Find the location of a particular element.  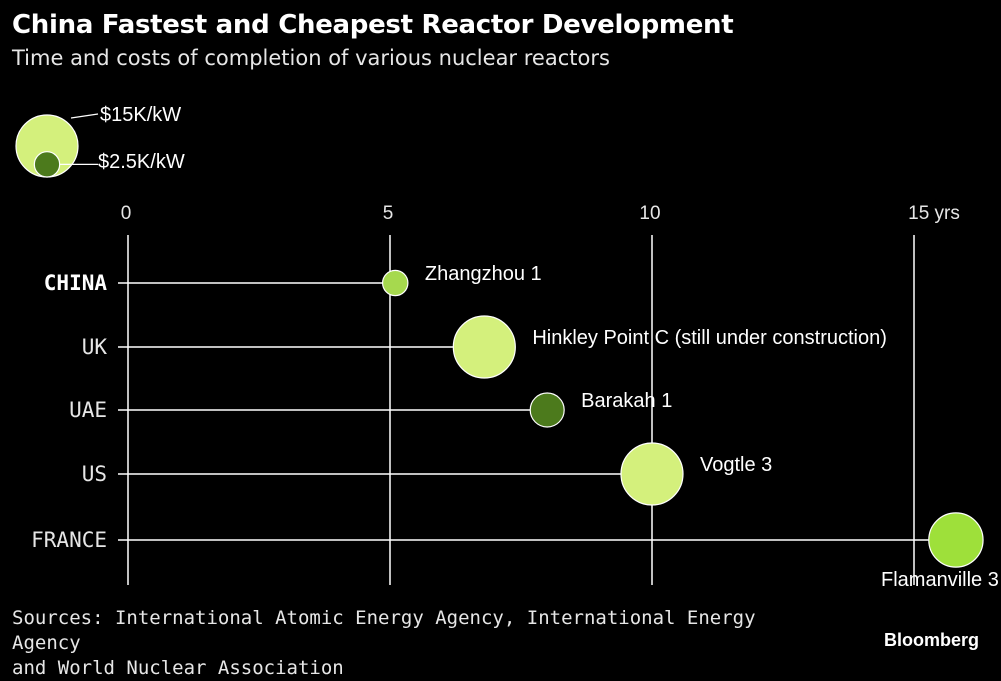

category-label: UK is located at coordinates (95, 347).